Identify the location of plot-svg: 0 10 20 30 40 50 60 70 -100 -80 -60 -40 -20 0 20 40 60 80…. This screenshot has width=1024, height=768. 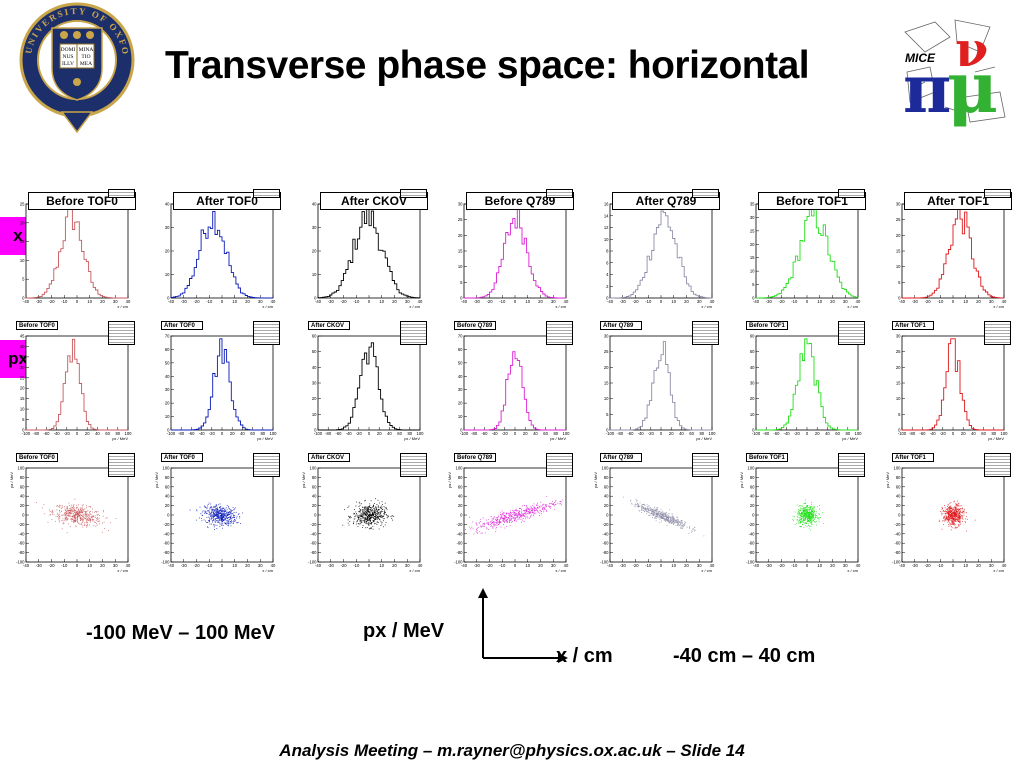
(514, 388).